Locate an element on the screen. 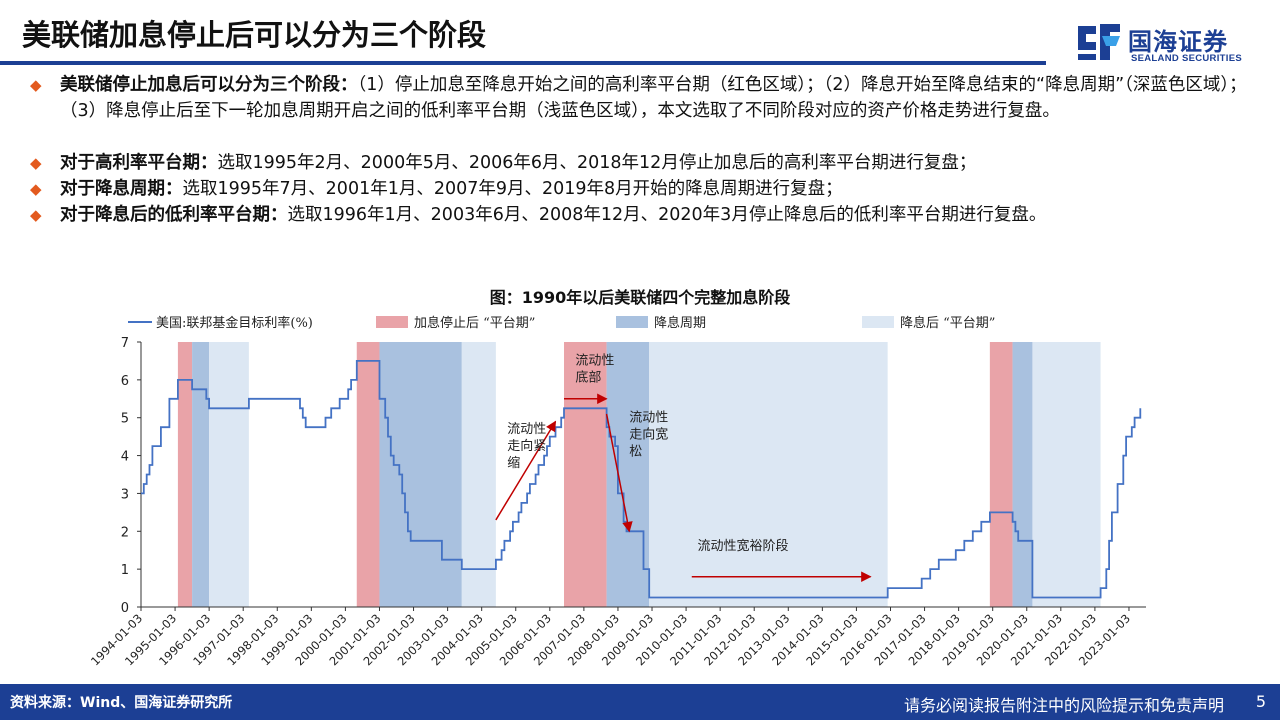 The height and width of the screenshot is (720, 1280). legend-label: 降息后 “平台期” is located at coordinates (947, 323).